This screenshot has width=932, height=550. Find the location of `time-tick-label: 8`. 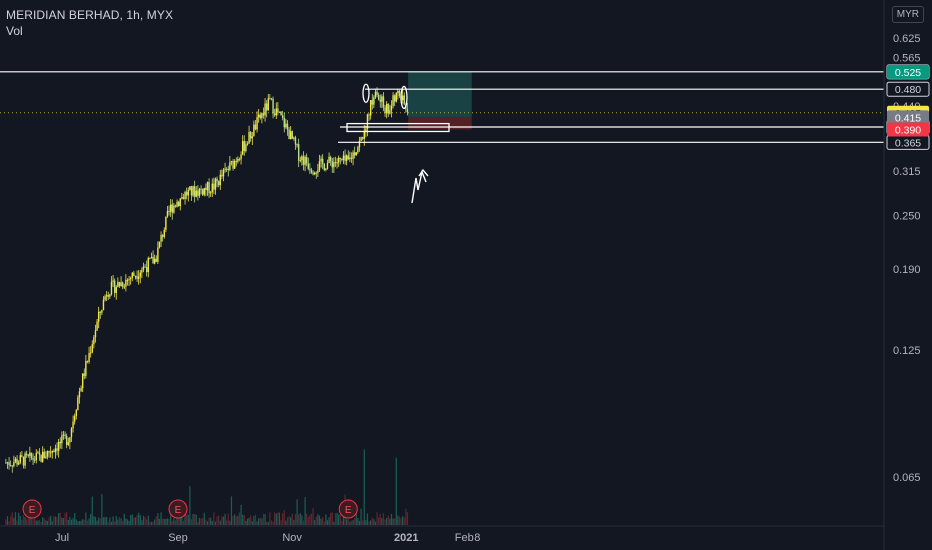

time-tick-label: 8 is located at coordinates (477, 538).